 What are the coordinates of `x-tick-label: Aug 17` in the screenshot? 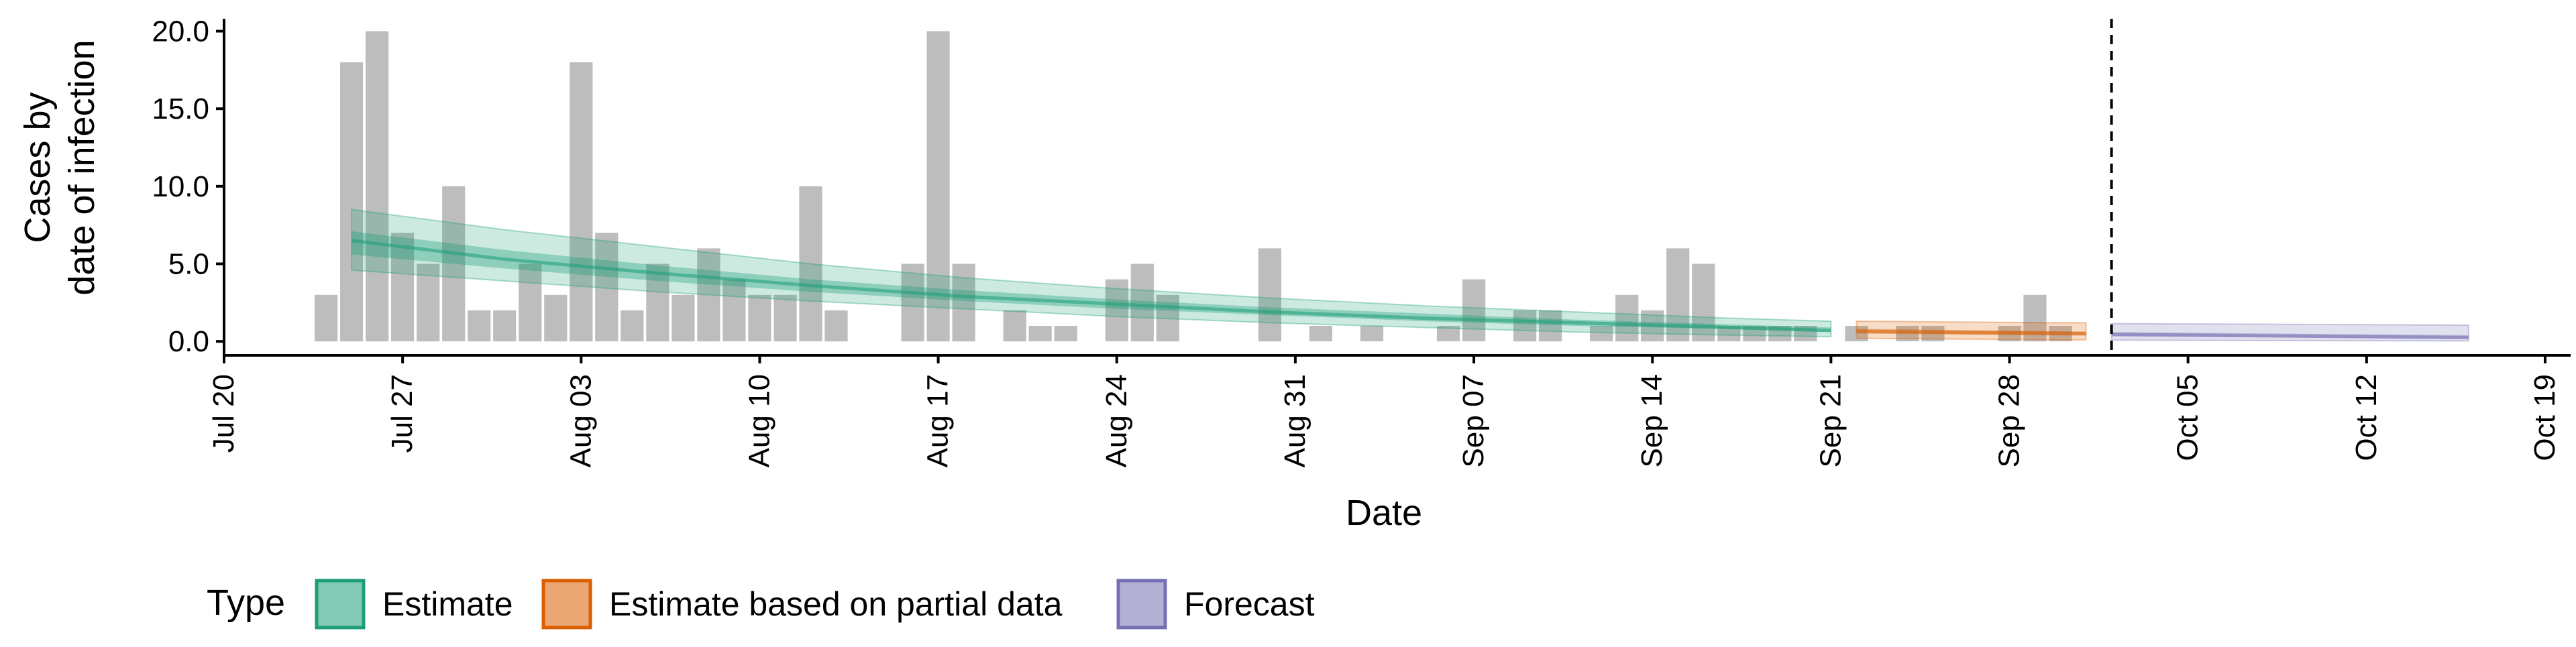 It's located at (938, 421).